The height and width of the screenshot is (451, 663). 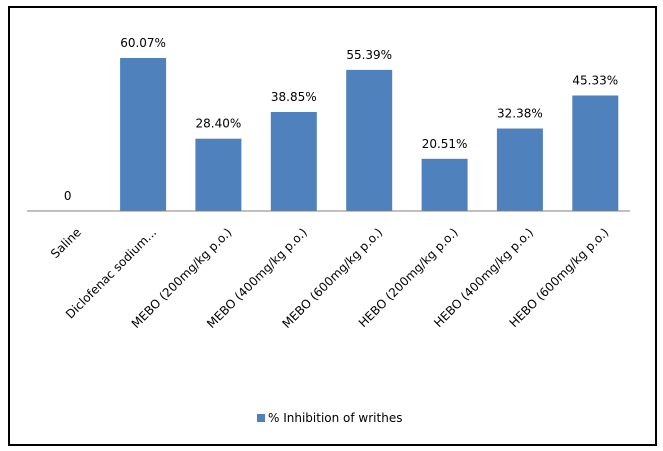 I want to click on data-label: 0, so click(x=68, y=196).